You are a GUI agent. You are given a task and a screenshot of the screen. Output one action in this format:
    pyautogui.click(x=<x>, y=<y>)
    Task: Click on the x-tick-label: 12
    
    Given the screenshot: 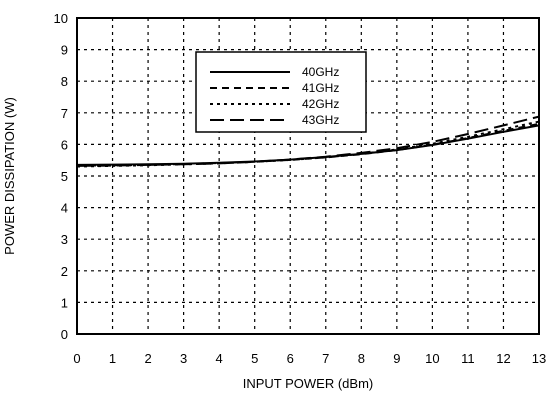 What is the action you would take?
    pyautogui.click(x=503, y=358)
    